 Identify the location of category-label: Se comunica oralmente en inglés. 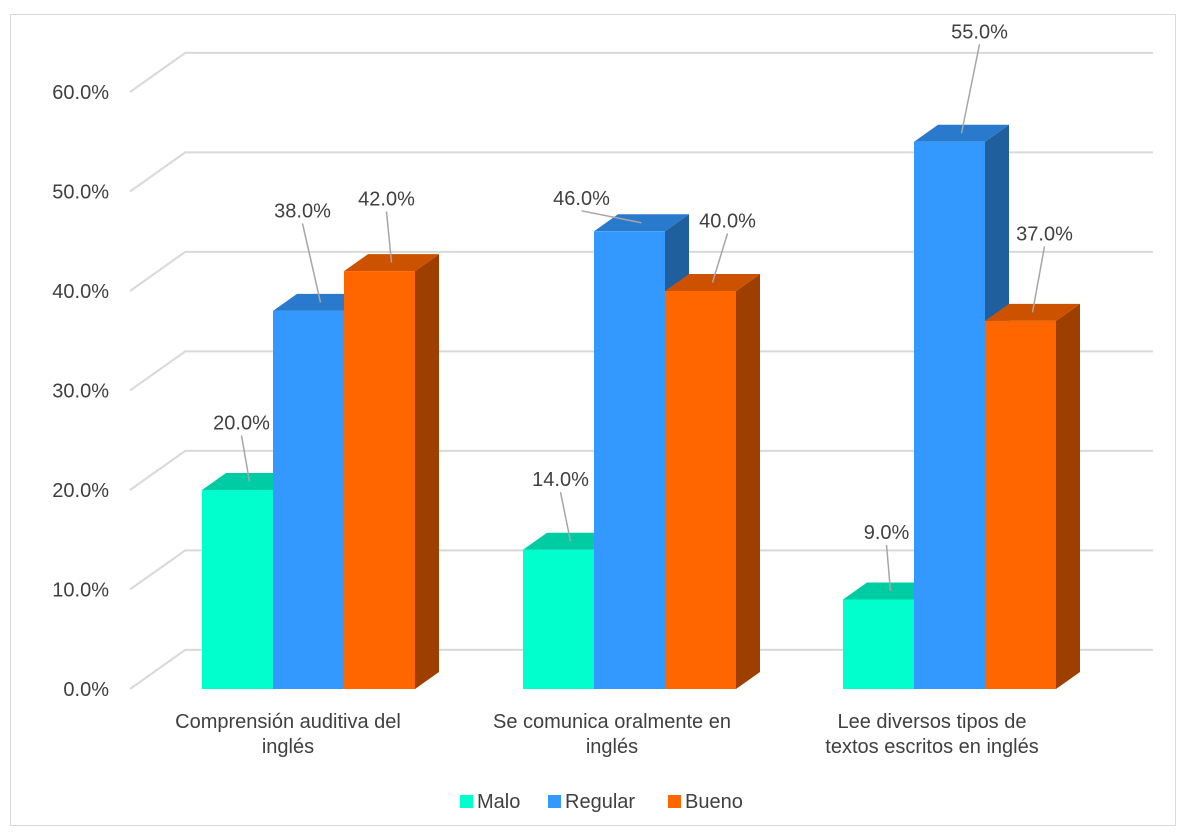
(612, 734).